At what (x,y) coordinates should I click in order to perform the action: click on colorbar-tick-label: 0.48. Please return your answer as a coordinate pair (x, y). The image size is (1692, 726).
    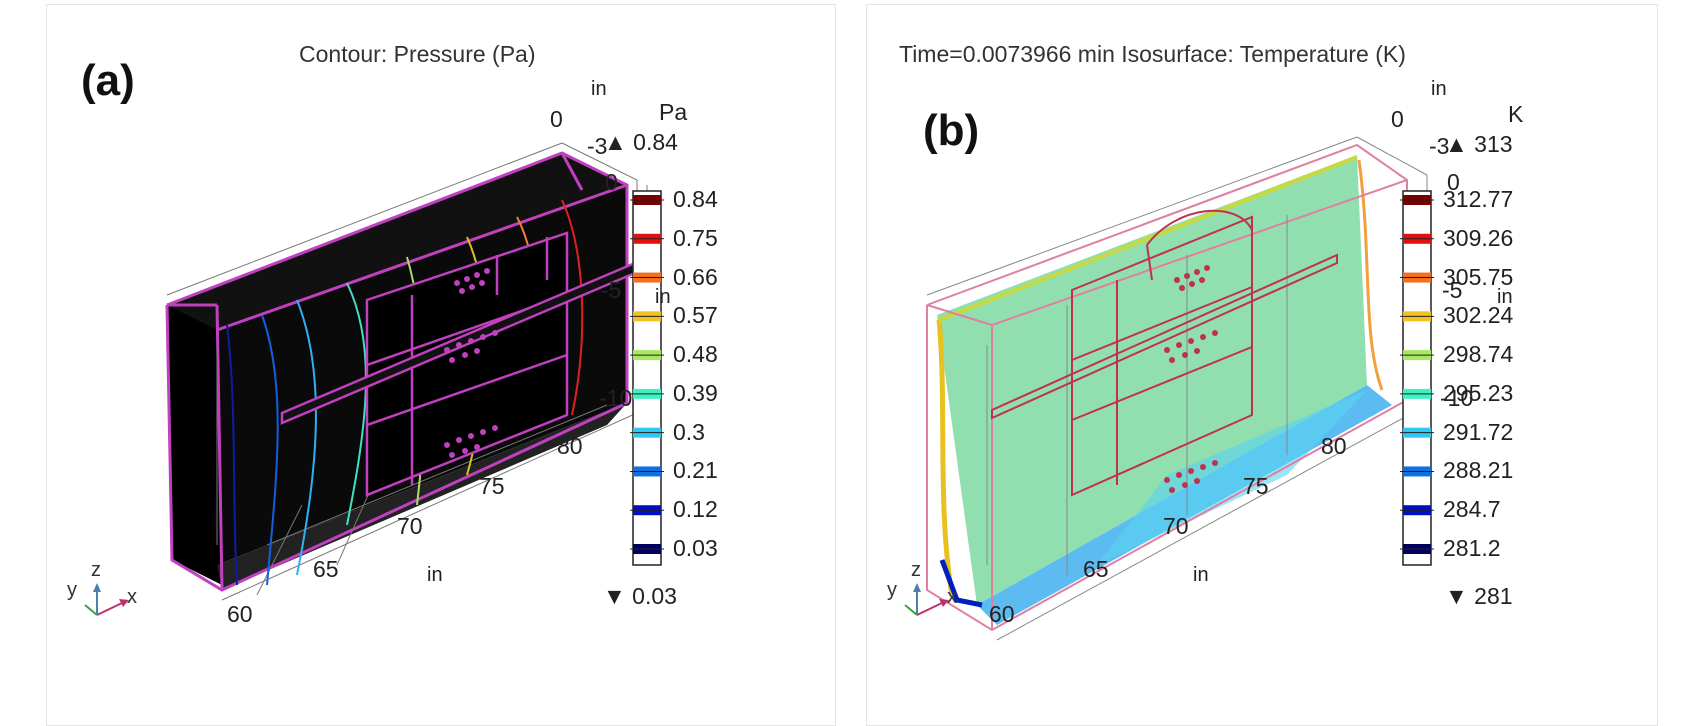
    Looking at the image, I should click on (695, 354).